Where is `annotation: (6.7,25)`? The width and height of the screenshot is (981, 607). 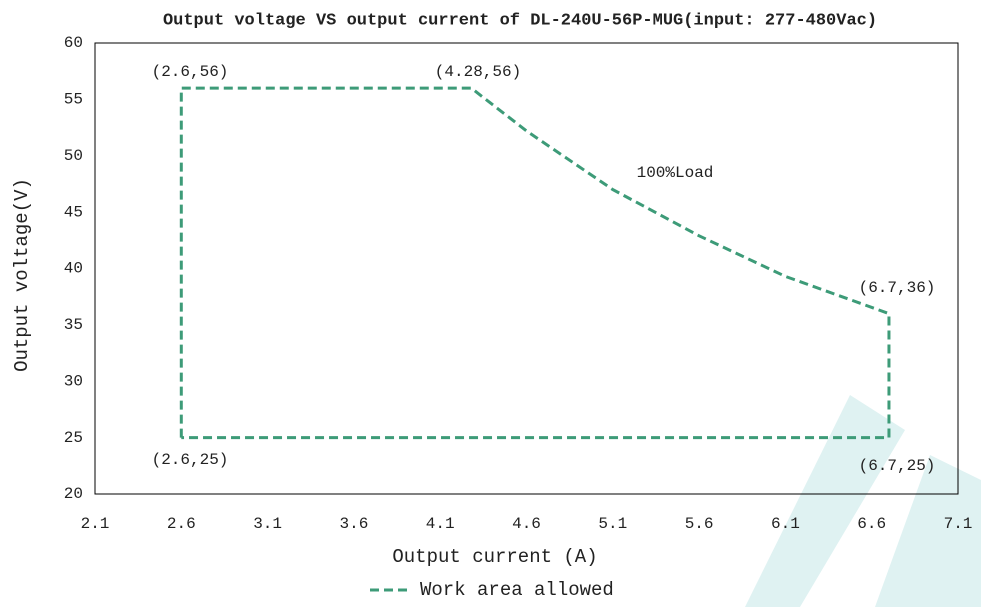
annotation: (6.7,25) is located at coordinates (897, 466).